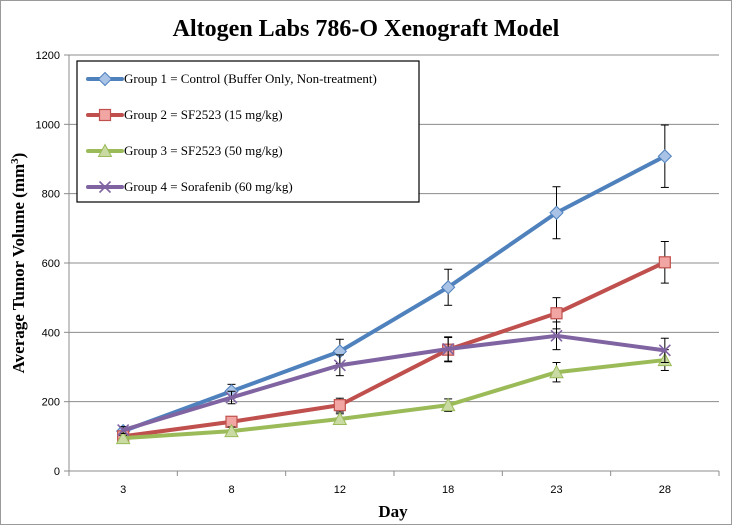  I want to click on x-tick-label: 8, so click(231, 490).